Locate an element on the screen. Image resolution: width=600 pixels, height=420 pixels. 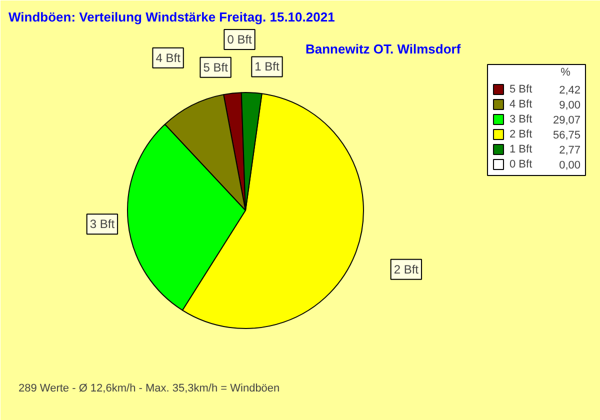
text: 289 Werte - Ø 12,6km/h - Max. 35,3km/h = Windböen is located at coordinates (149, 388).